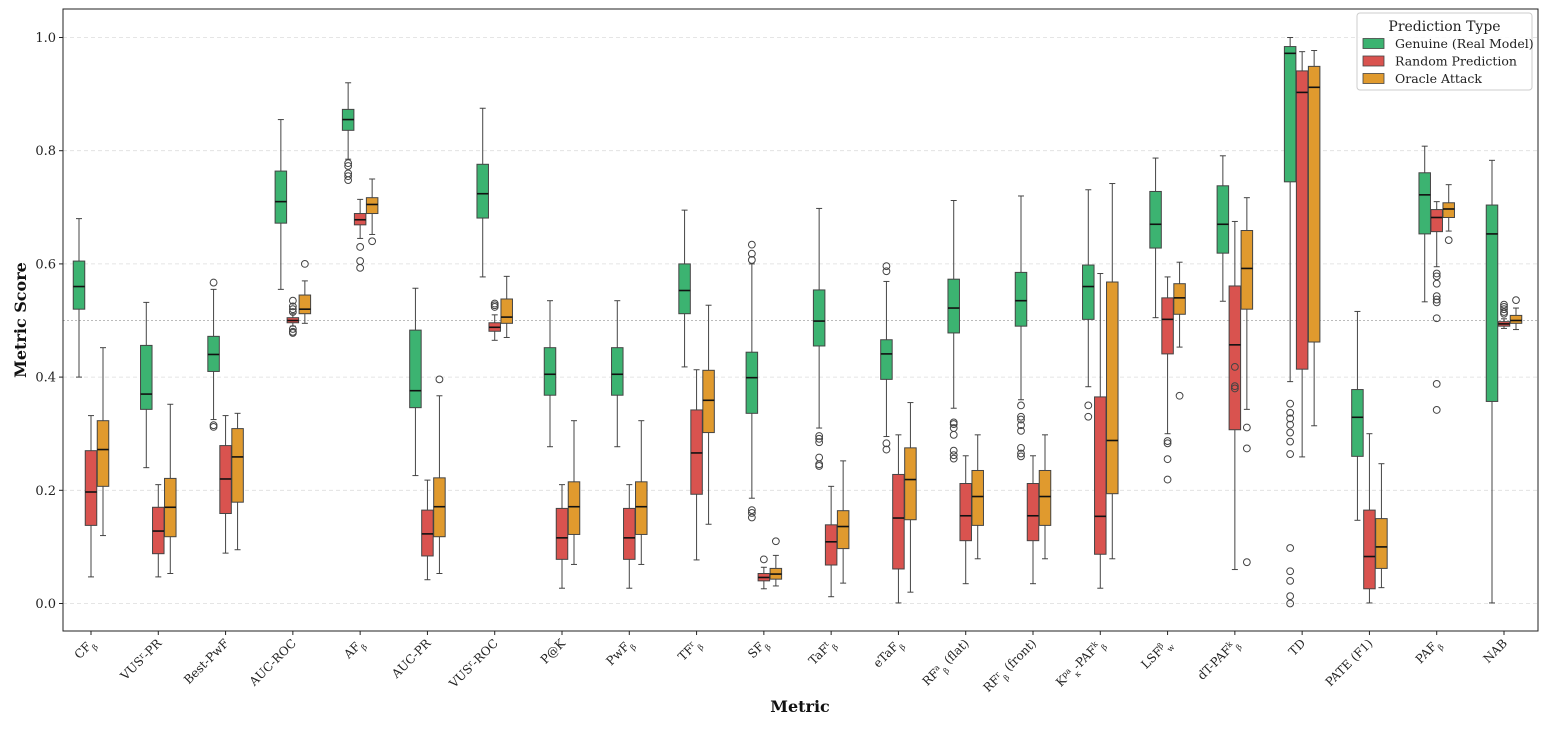 The width and height of the screenshot is (1557, 750). Describe the element at coordinates (1297, 647) in the screenshot. I see `x-tick-label: TD` at that location.